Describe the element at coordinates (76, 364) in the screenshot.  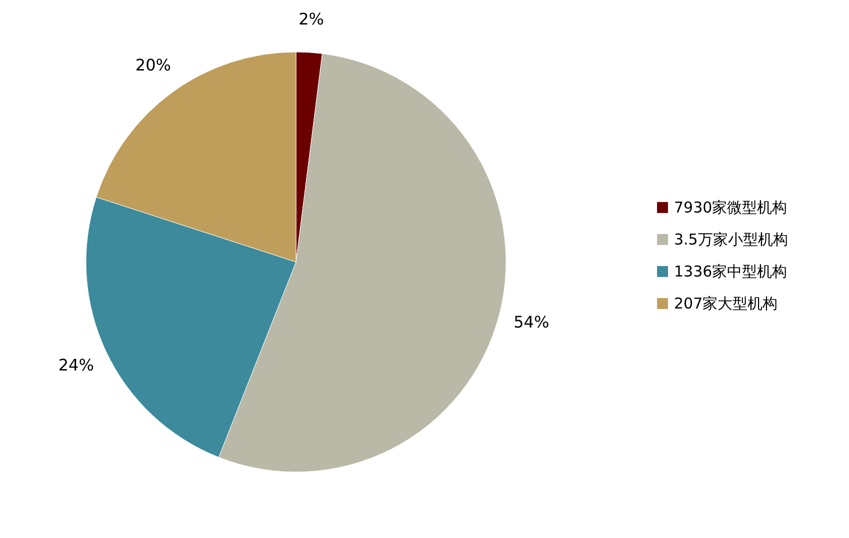
I see `data-label: 24%` at that location.